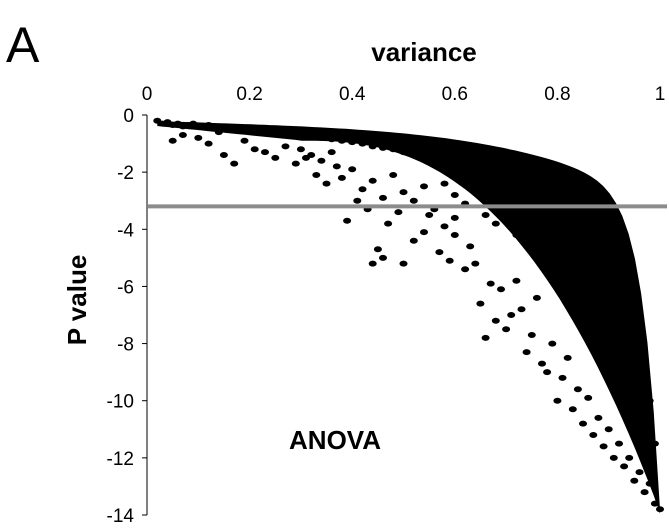 The height and width of the screenshot is (529, 669). I want to click on y-tick-label: -8, so click(125, 345).